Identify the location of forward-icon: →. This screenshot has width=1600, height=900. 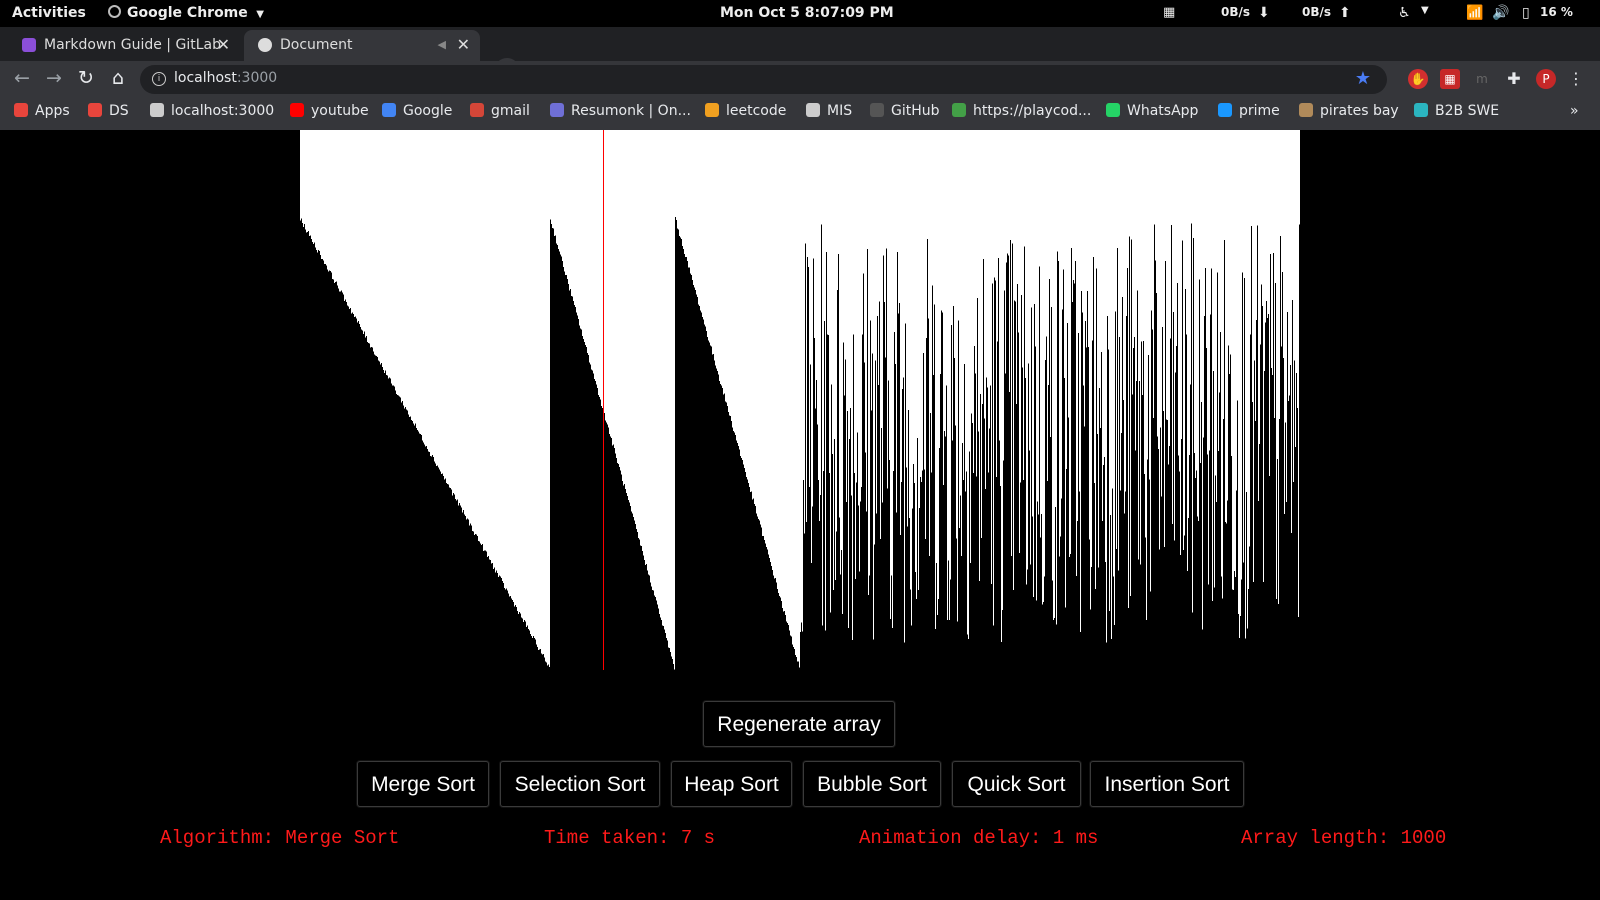
(54, 78).